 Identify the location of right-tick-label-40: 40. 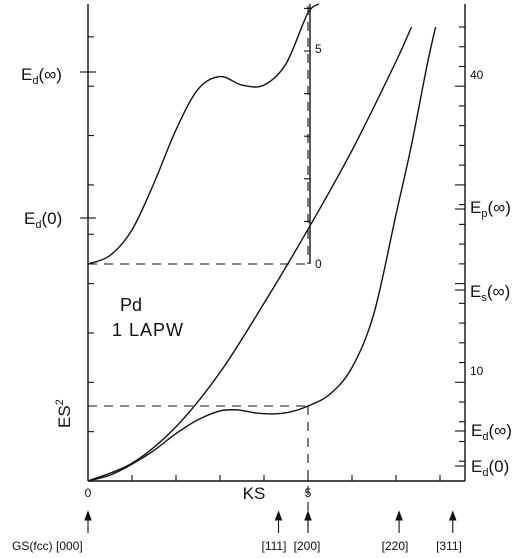
(477, 75).